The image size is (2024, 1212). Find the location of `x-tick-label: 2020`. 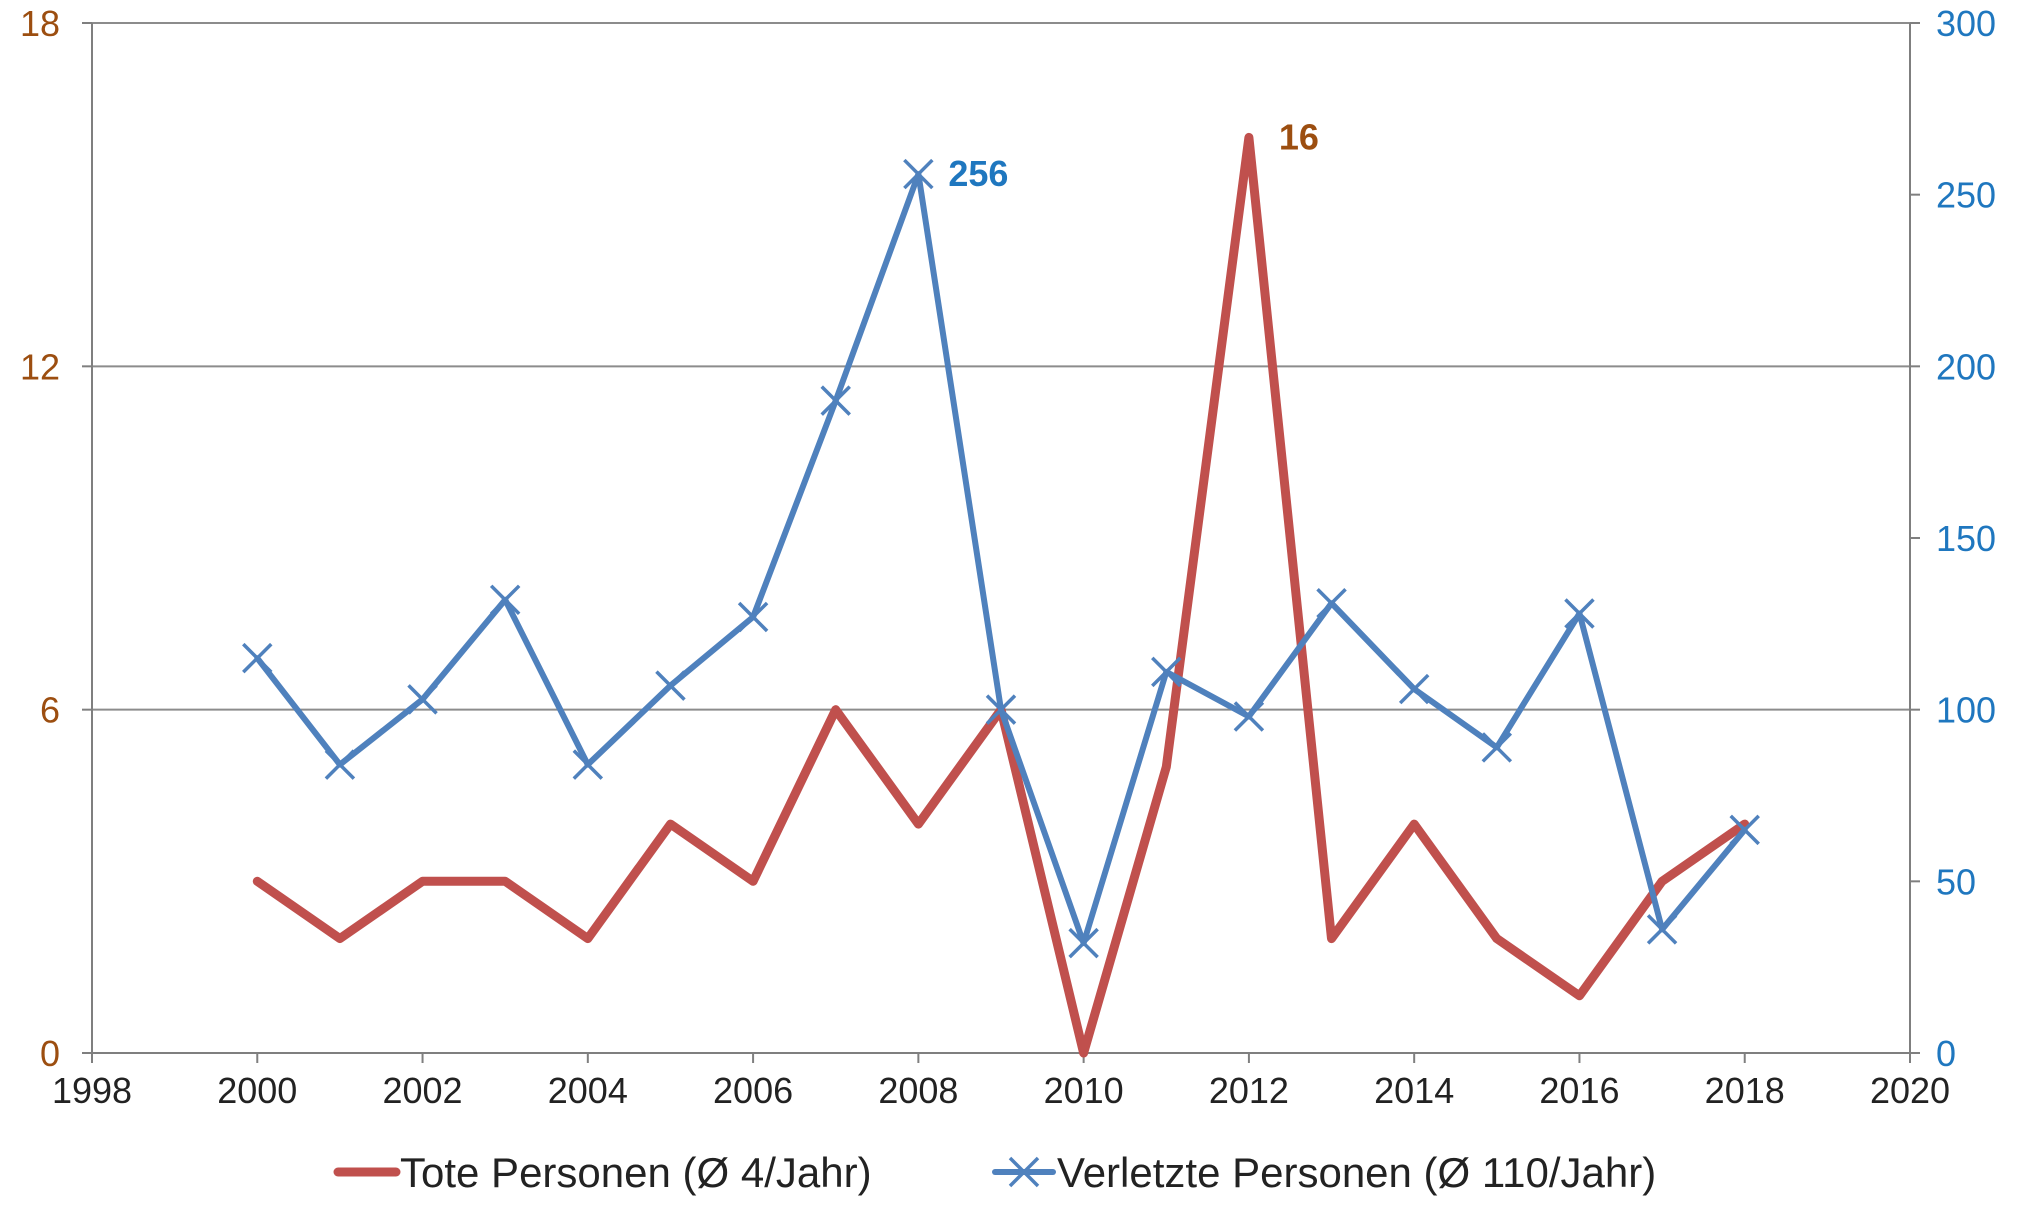

x-tick-label: 2020 is located at coordinates (1910, 1090).